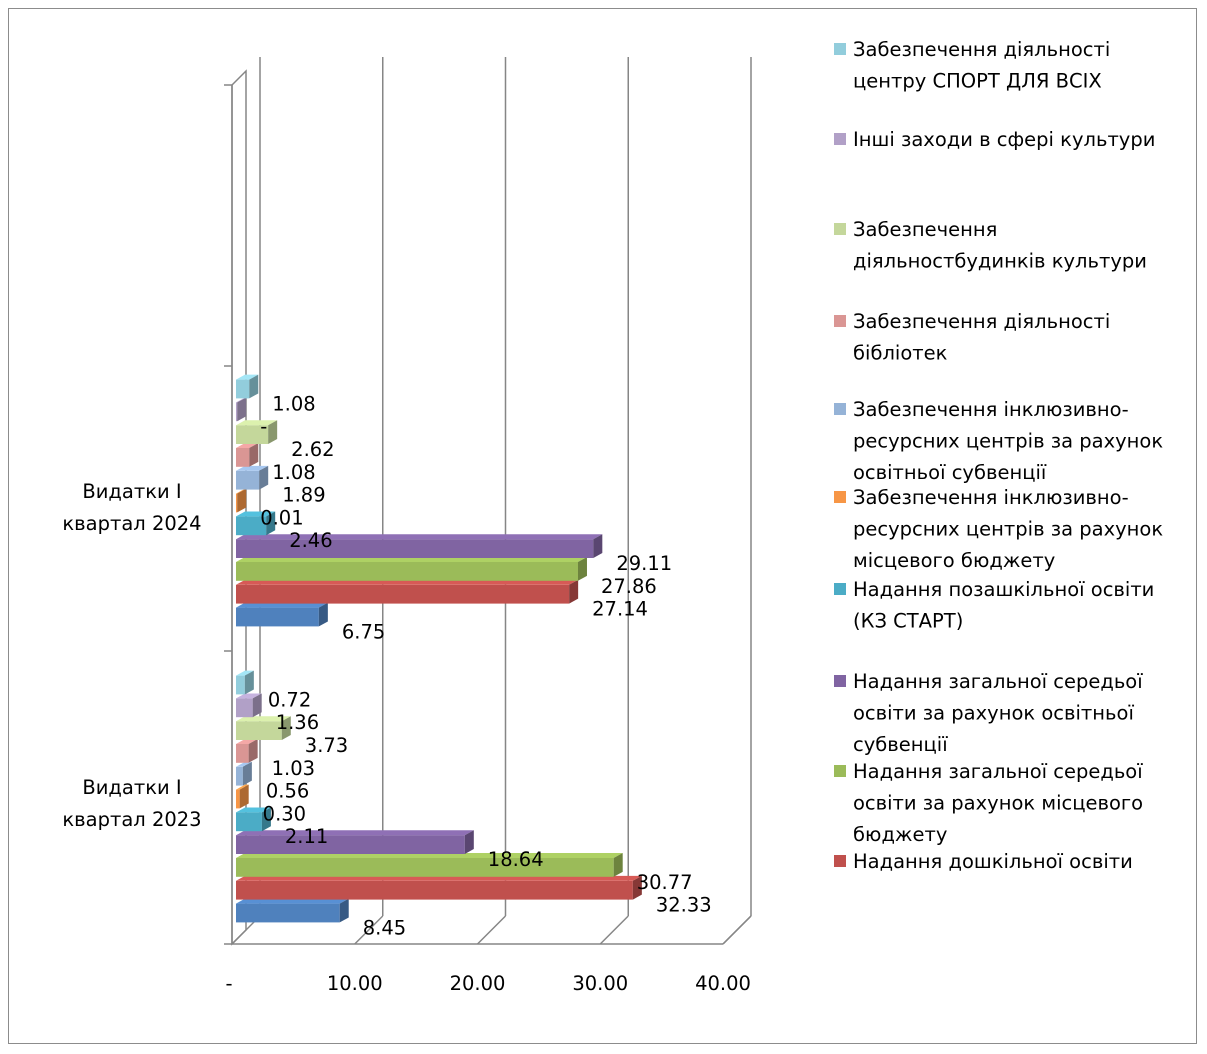 Image resolution: width=1207 pixels, height=1054 pixels. What do you see at coordinates (293, 403) in the screenshot?
I see `value-label-1-10: 1.08` at bounding box center [293, 403].